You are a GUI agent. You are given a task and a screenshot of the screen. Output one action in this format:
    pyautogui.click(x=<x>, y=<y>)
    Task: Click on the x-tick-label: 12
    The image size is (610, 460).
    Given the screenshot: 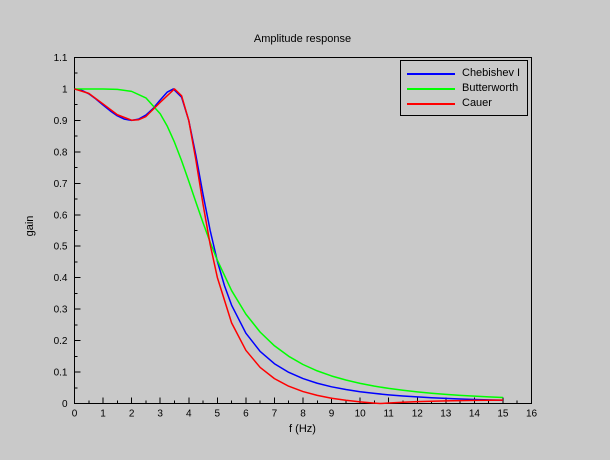 What is the action you would take?
    pyautogui.click(x=418, y=414)
    